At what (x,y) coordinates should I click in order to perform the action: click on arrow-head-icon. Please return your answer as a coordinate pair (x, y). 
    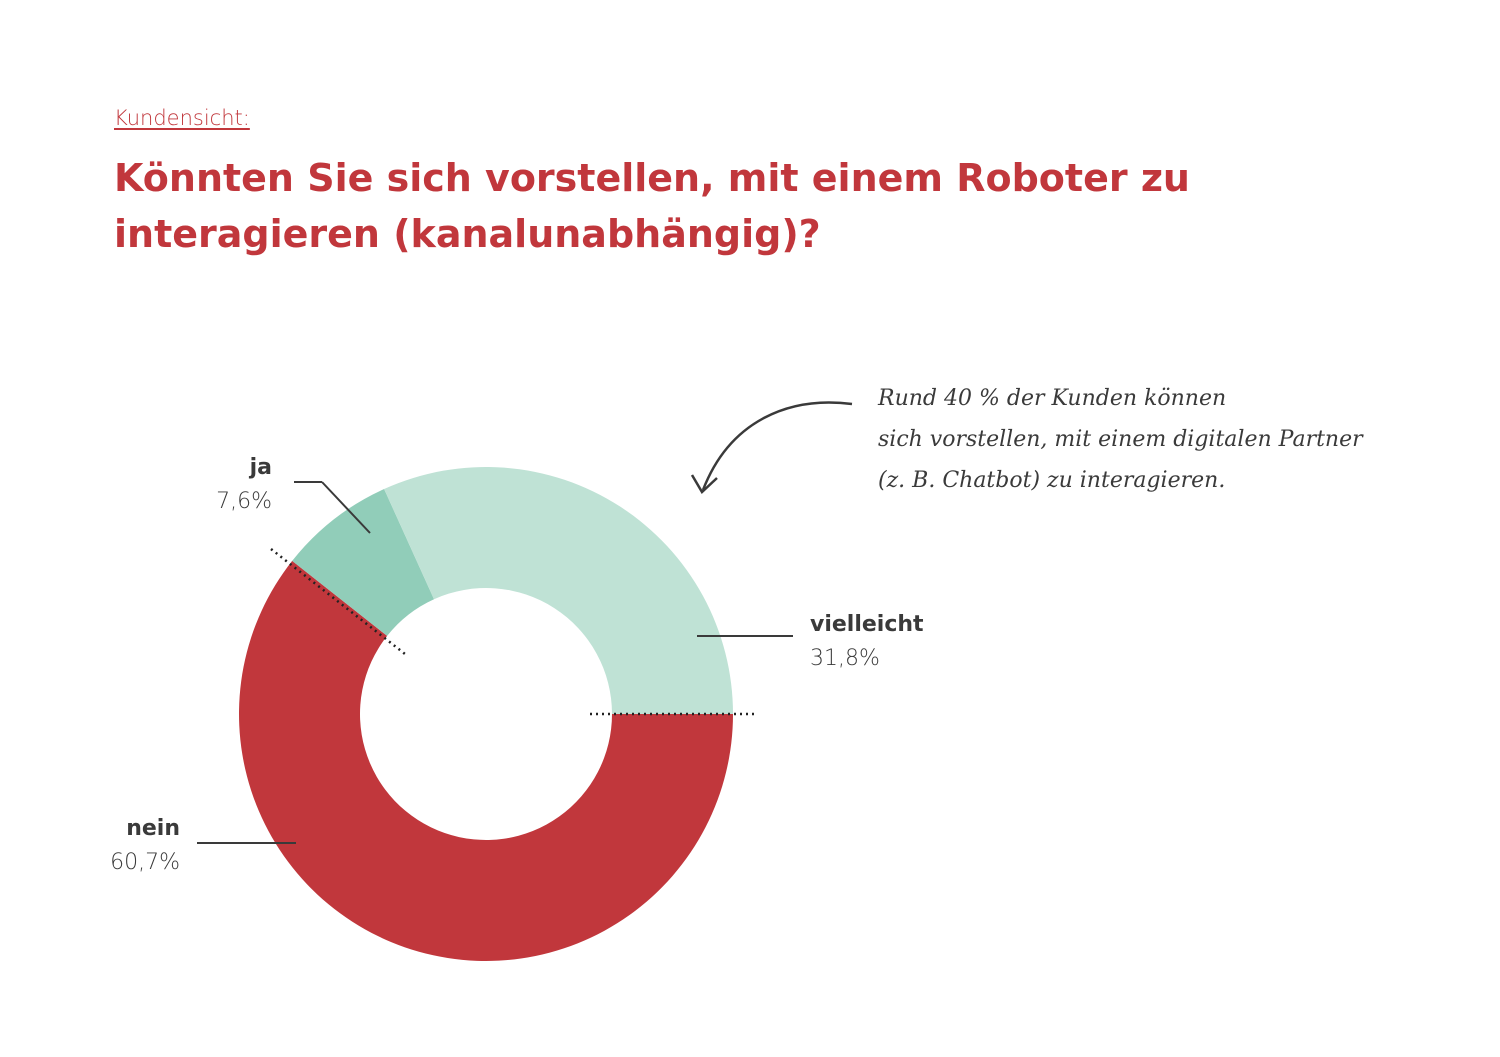
    Looking at the image, I should click on (704, 484).